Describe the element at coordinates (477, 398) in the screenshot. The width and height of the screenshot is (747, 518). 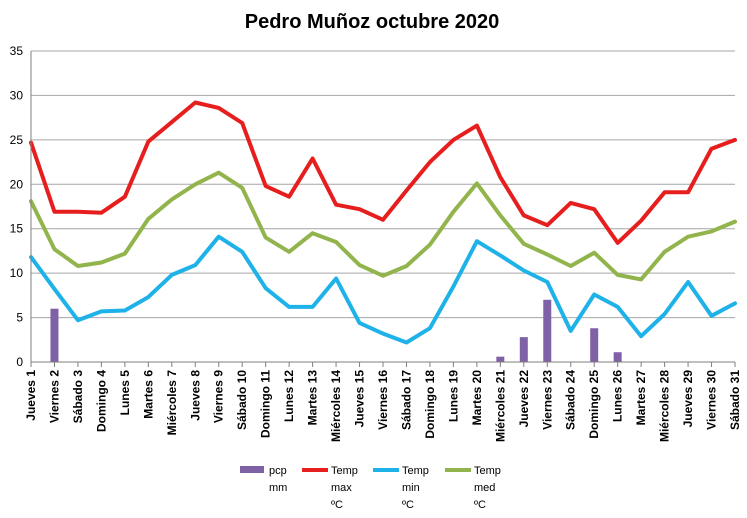
I see `x-tick-label: Martes 20` at that location.